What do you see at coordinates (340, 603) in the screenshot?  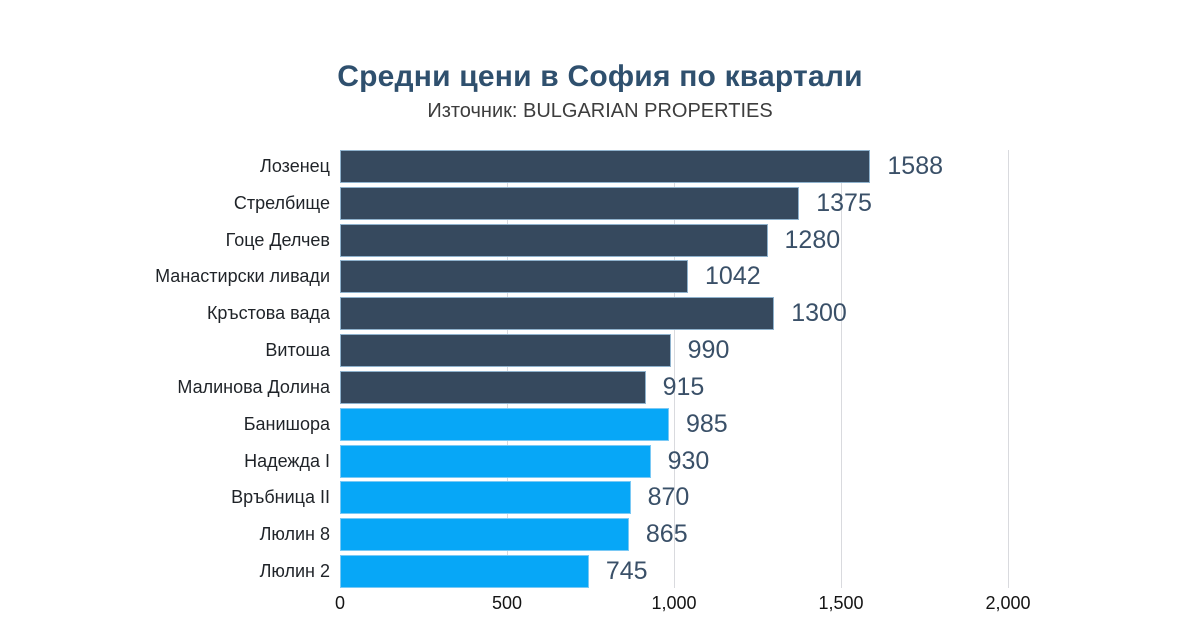 I see `x-axis-tick-label: 0` at bounding box center [340, 603].